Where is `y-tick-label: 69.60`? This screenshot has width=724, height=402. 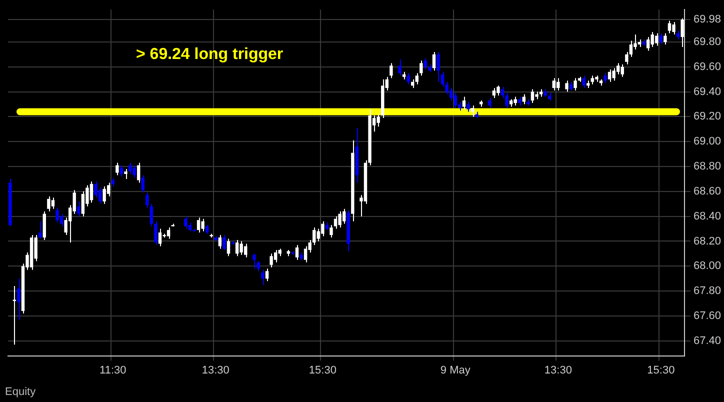
y-tick-label: 69.60 is located at coordinates (707, 66).